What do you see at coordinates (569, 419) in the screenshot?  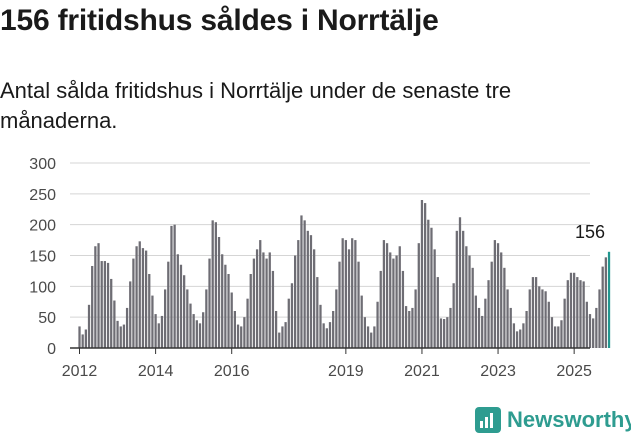 I see `brand-name: Newsworthy` at bounding box center [569, 419].